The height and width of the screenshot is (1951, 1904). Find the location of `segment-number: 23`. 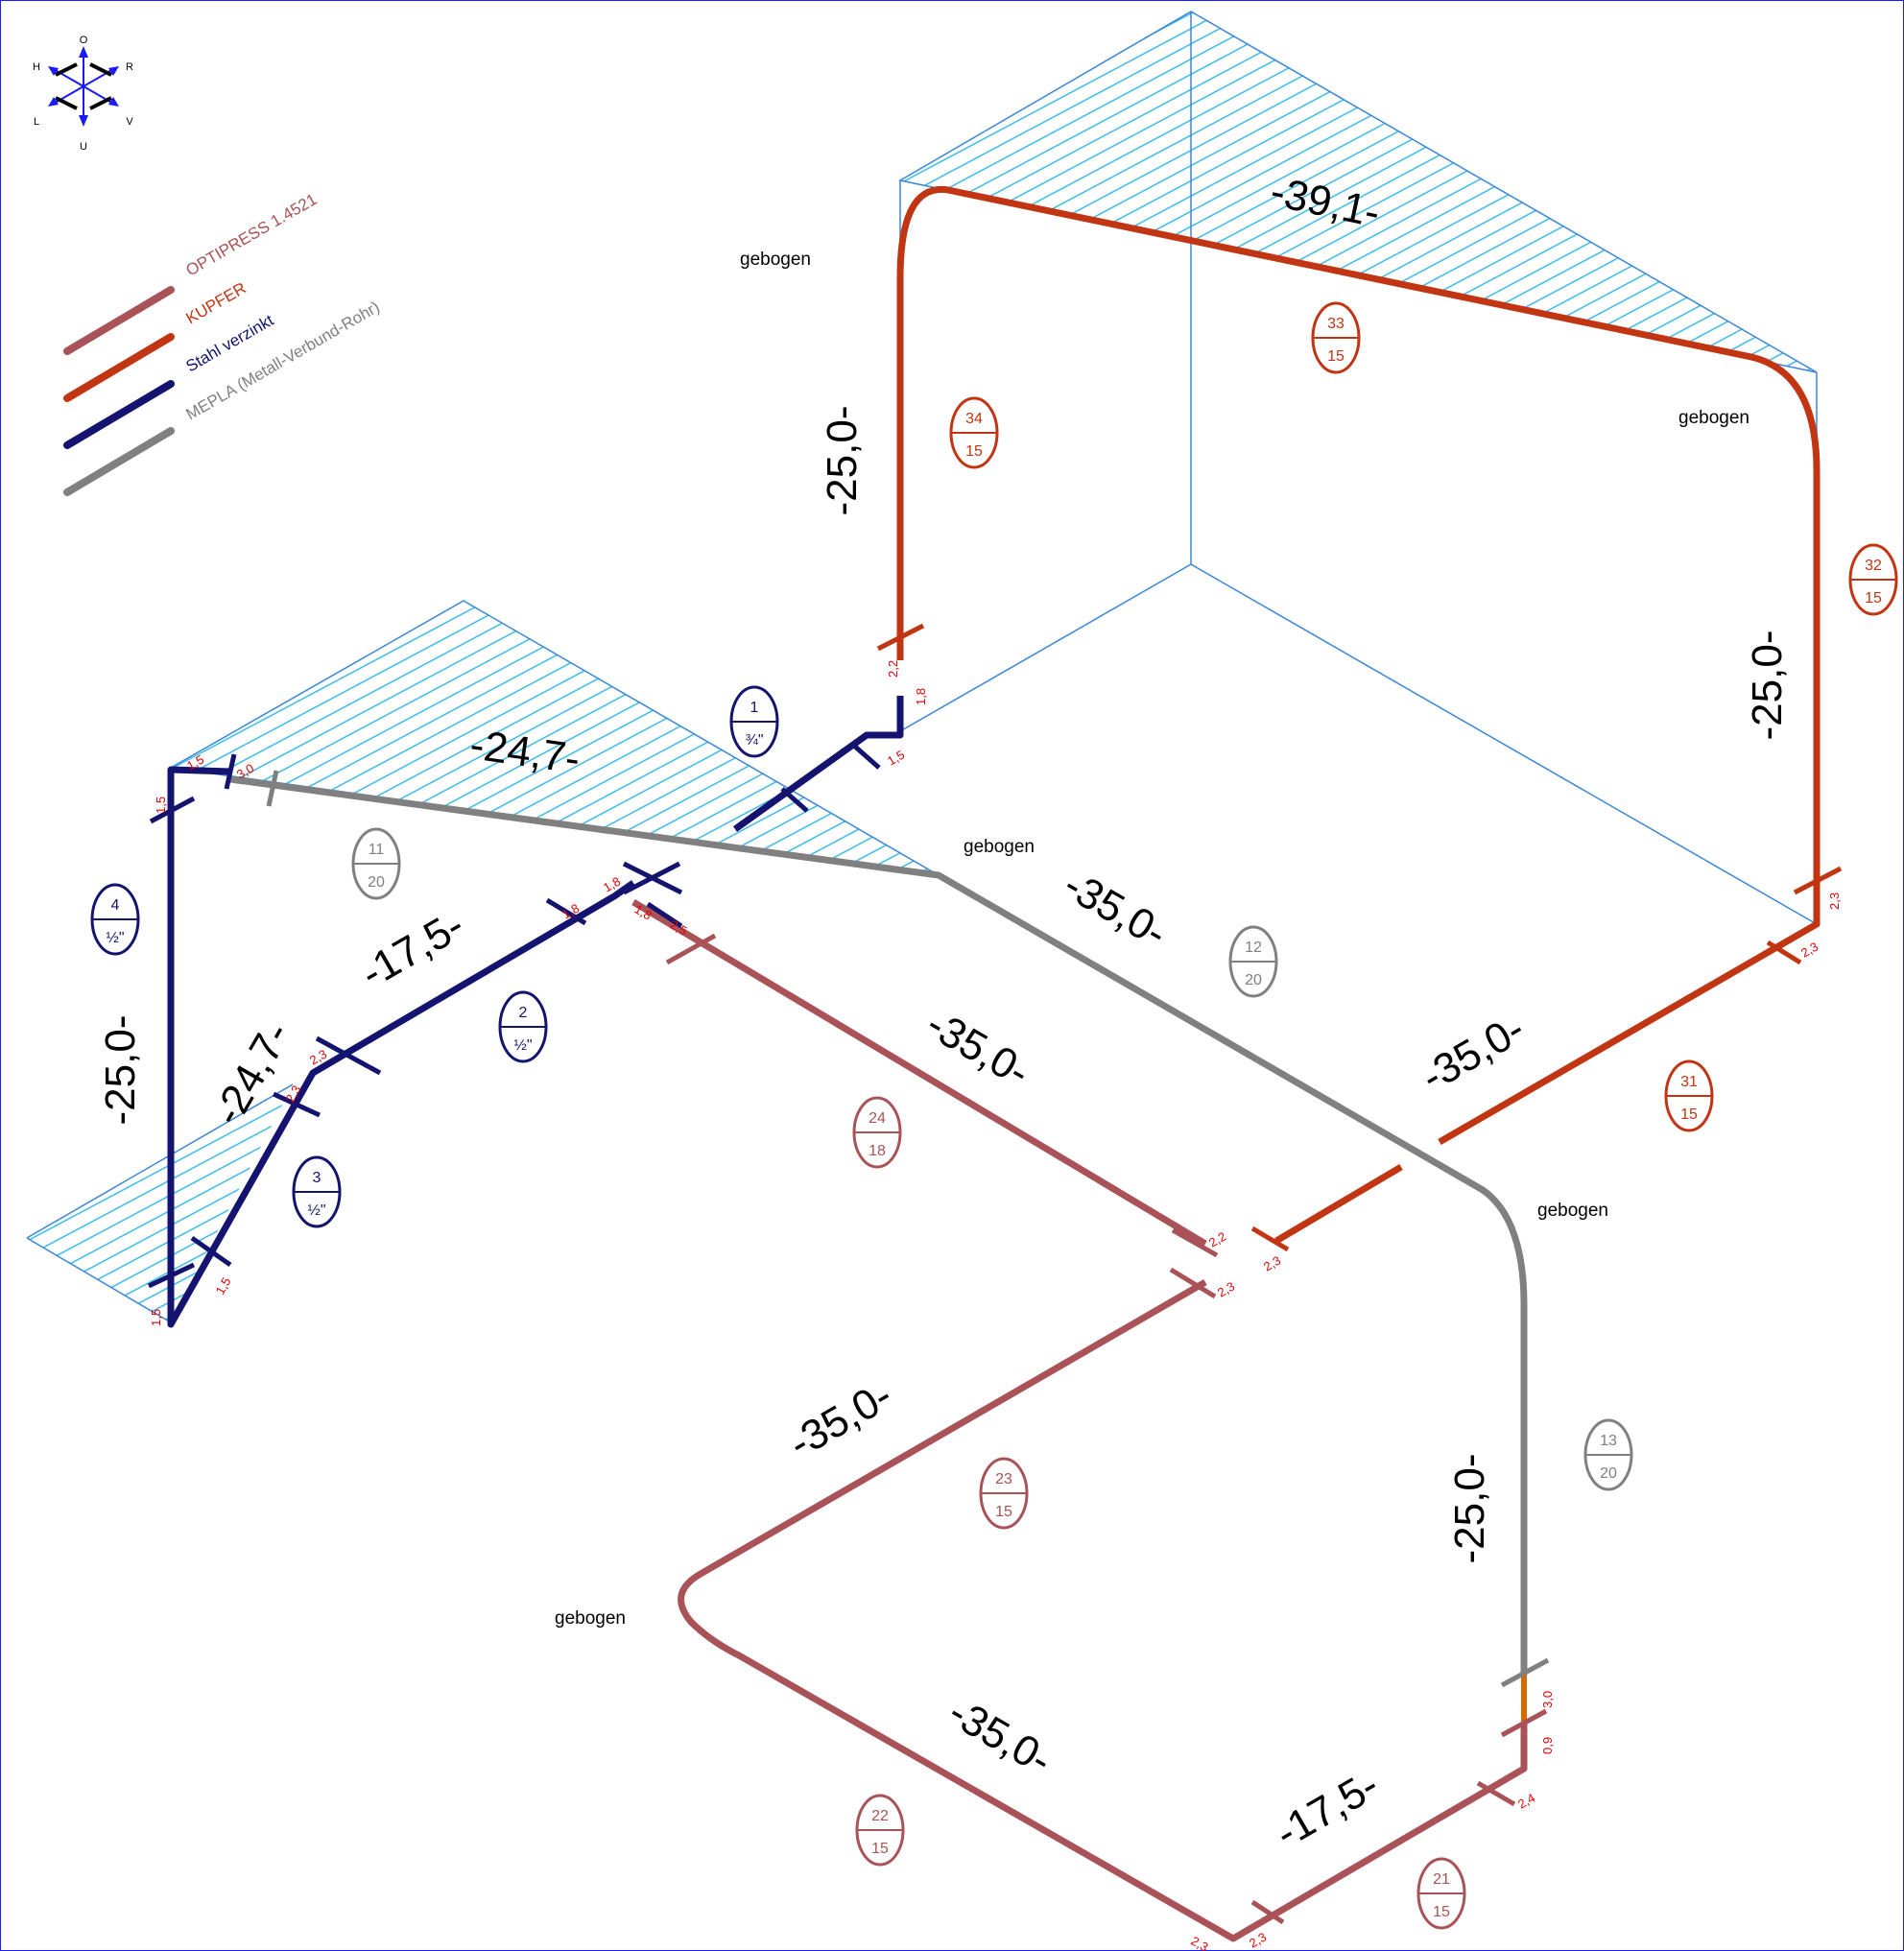

segment-number: 23 is located at coordinates (1004, 1479).